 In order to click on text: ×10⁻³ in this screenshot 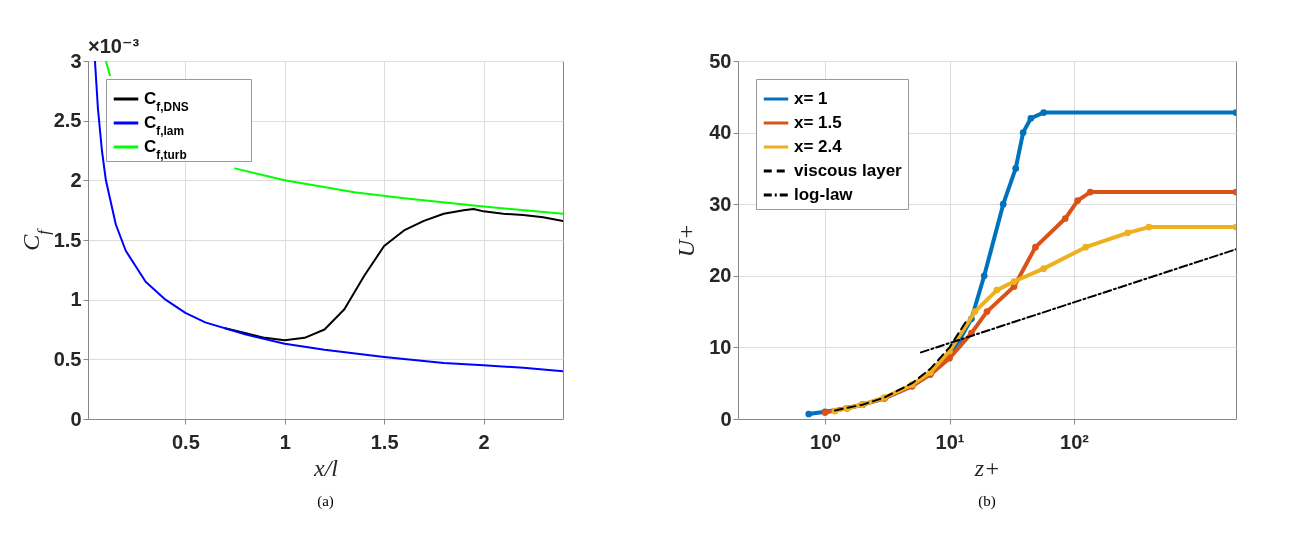, I will do `click(114, 46)`.